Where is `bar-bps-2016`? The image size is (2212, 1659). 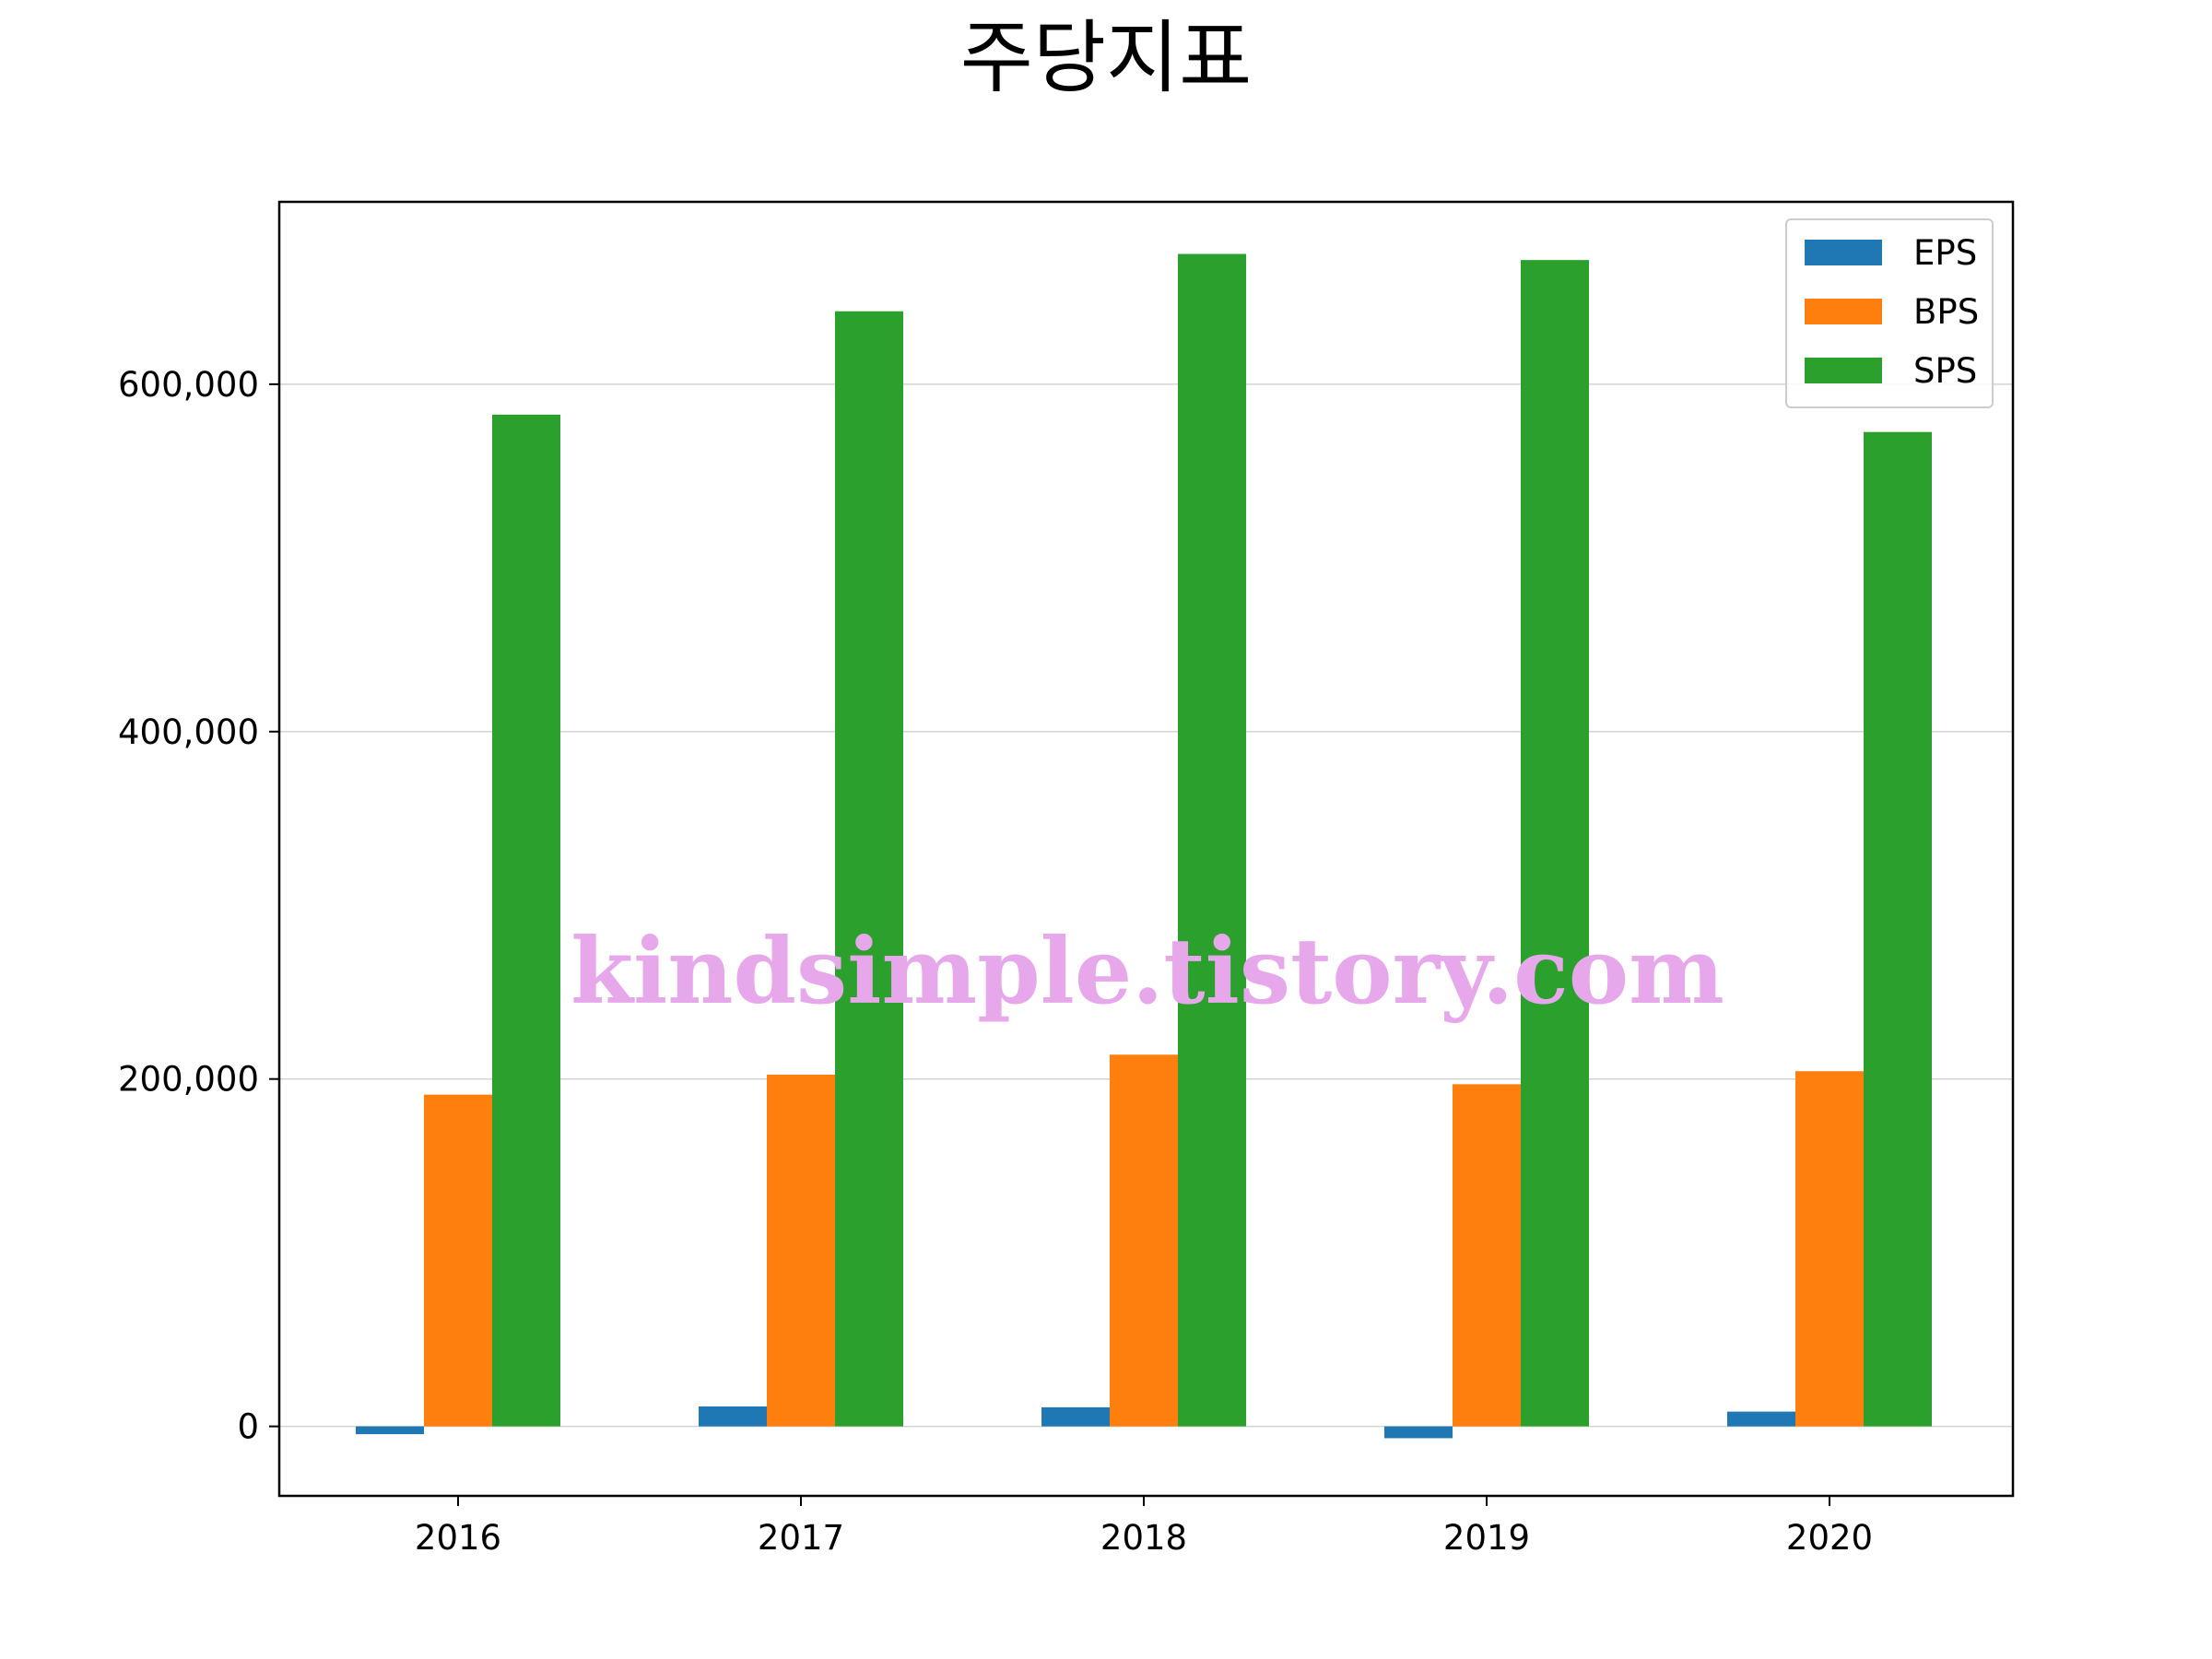 bar-bps-2016 is located at coordinates (458, 1260).